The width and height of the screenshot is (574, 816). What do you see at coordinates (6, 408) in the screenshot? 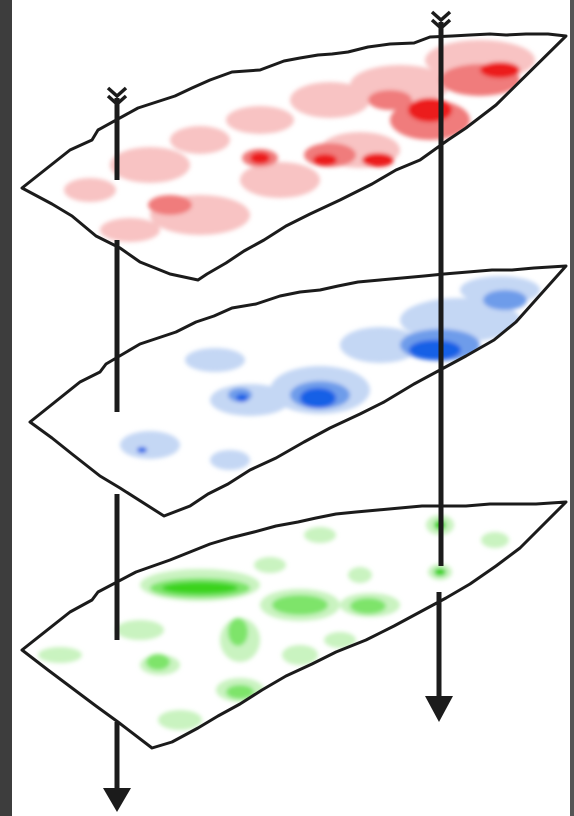
I see `left-frame-bar` at bounding box center [6, 408].